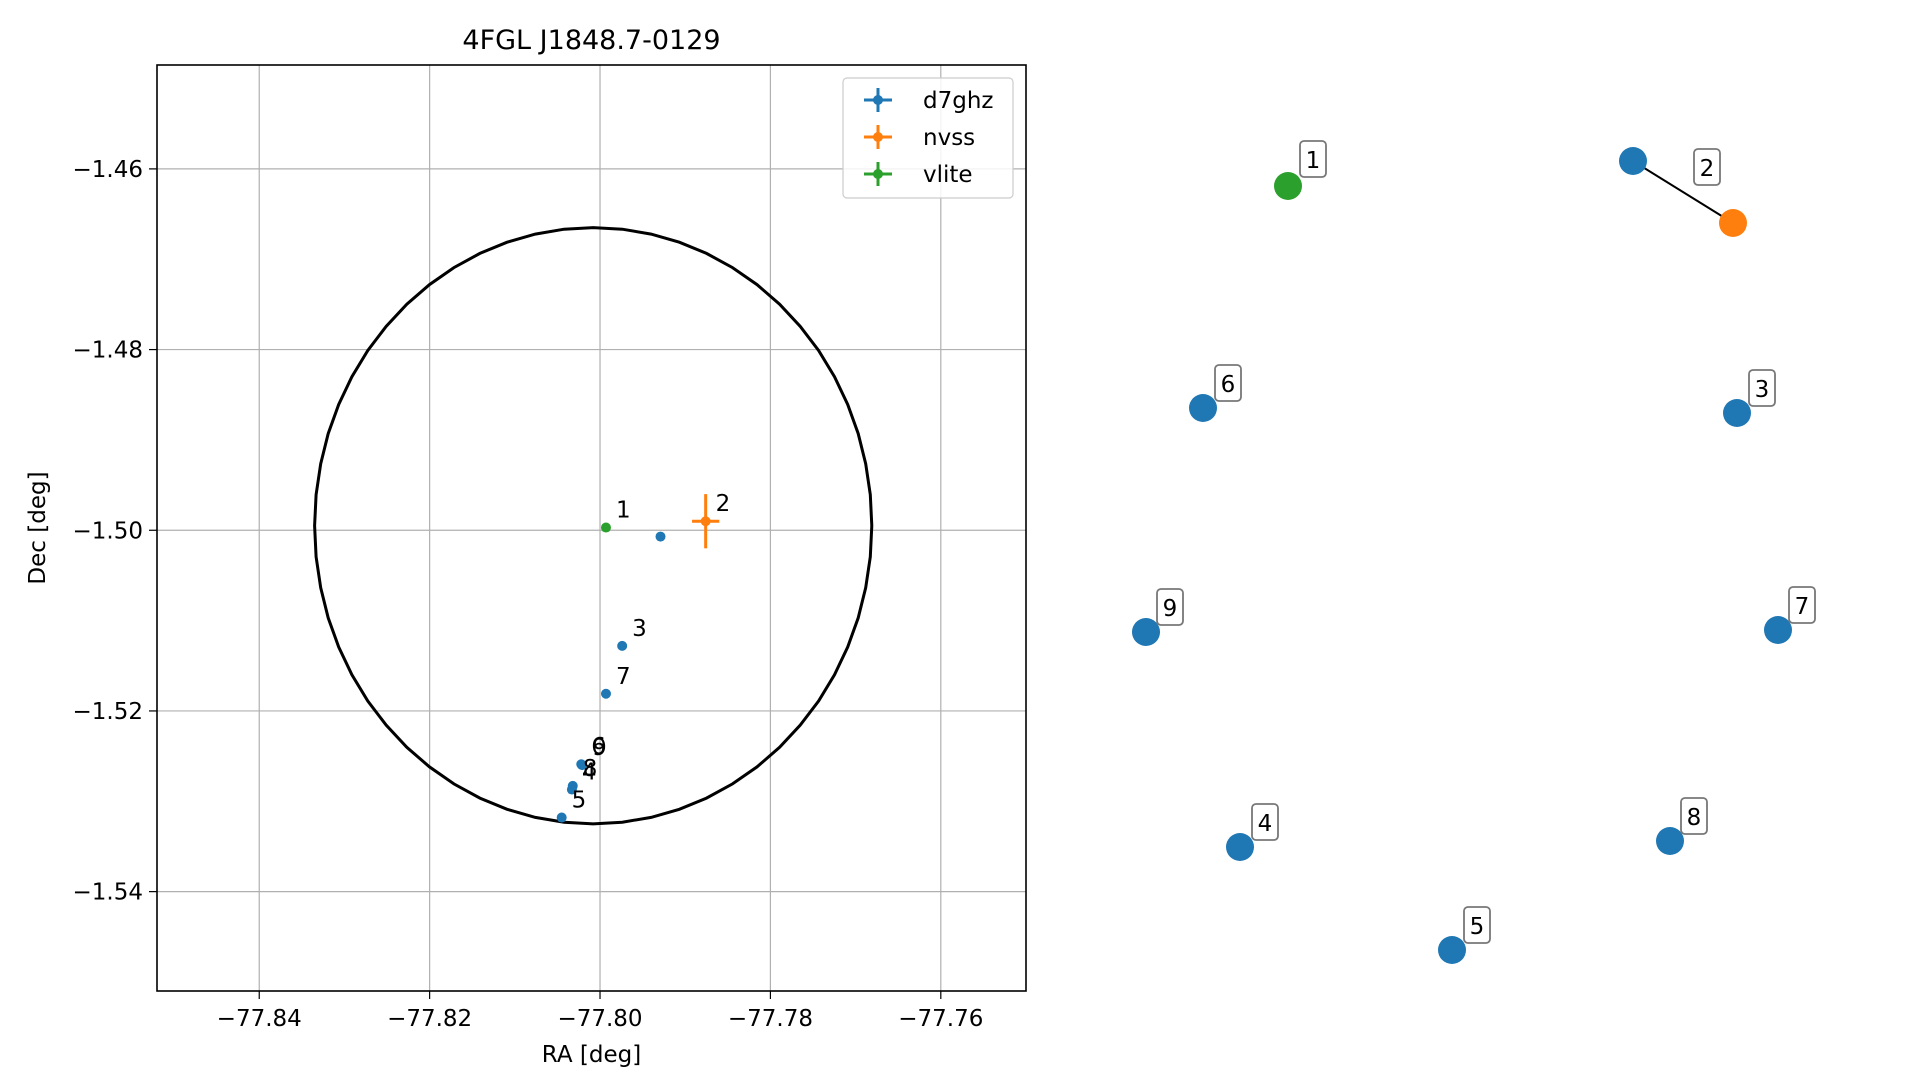 Image resolution: width=1919 pixels, height=1080 pixels. Describe the element at coordinates (949, 138) in the screenshot. I see `legend-label: nvss` at that location.